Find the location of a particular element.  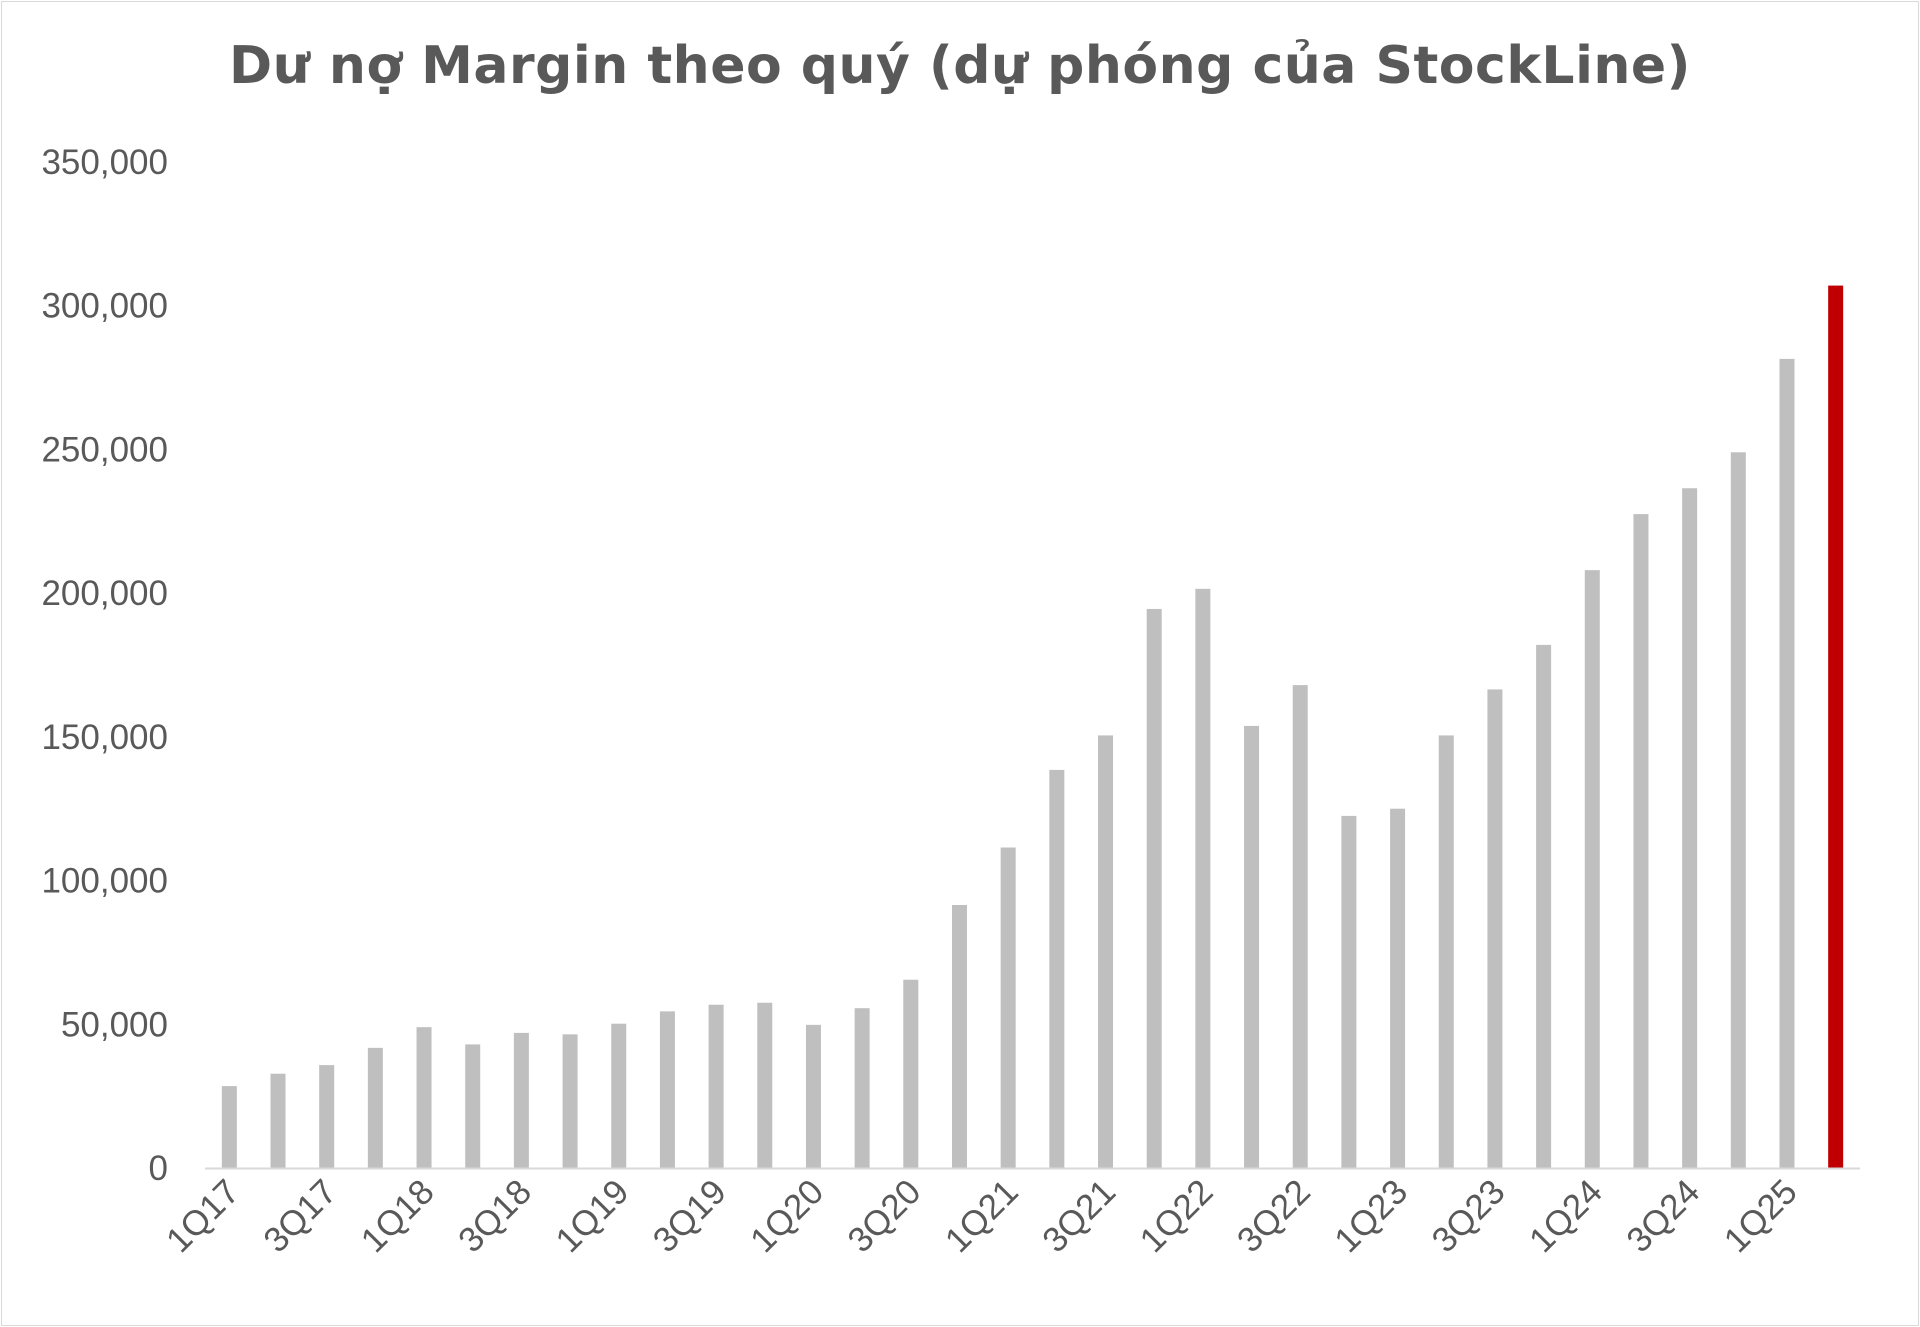

x-tick-label: 3Q17 is located at coordinates (300, 1216).